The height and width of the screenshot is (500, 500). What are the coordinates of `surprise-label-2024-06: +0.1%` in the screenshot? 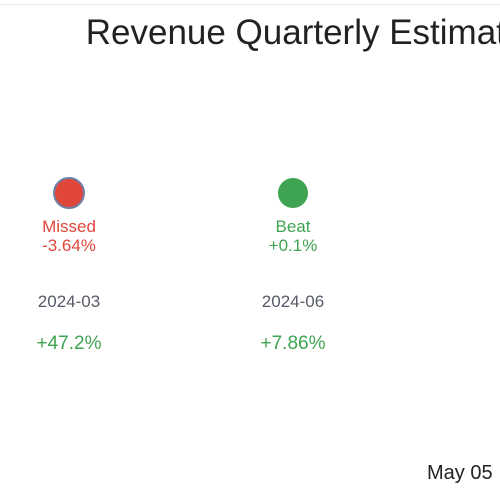 It's located at (293, 245).